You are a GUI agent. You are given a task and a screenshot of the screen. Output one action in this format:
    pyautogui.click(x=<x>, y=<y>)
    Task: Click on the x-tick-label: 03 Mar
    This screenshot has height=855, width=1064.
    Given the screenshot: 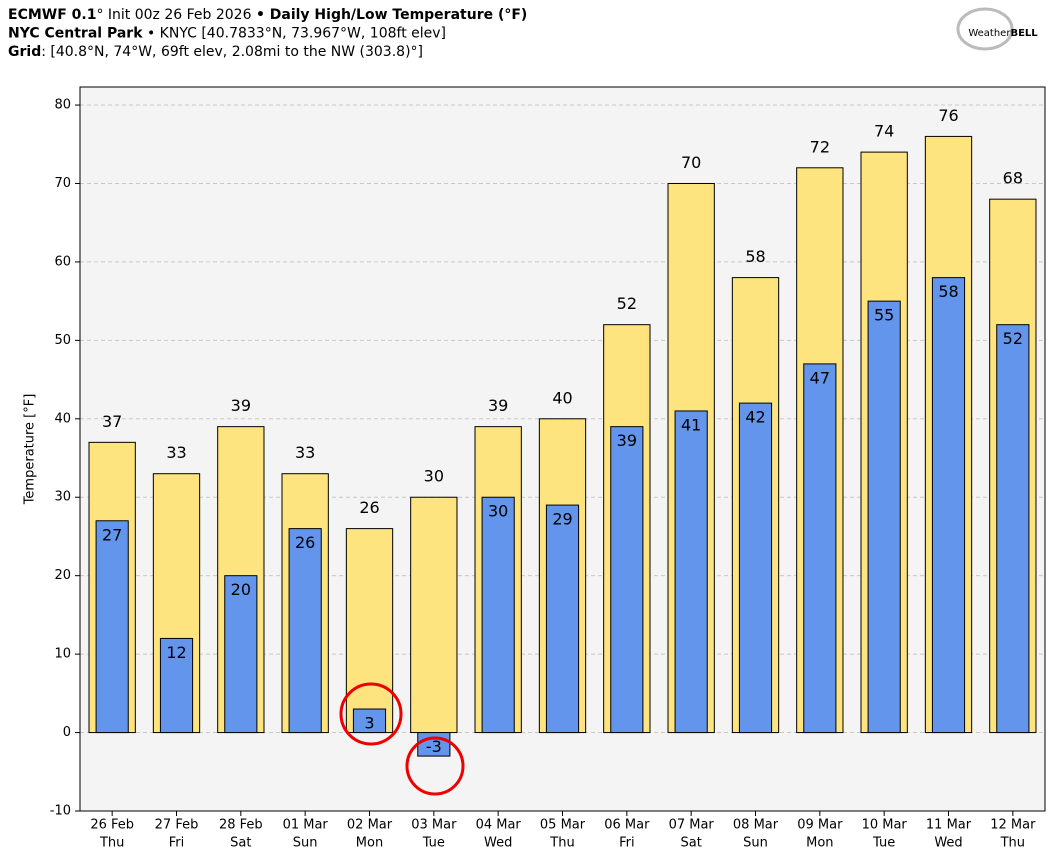 What is the action you would take?
    pyautogui.click(x=434, y=825)
    